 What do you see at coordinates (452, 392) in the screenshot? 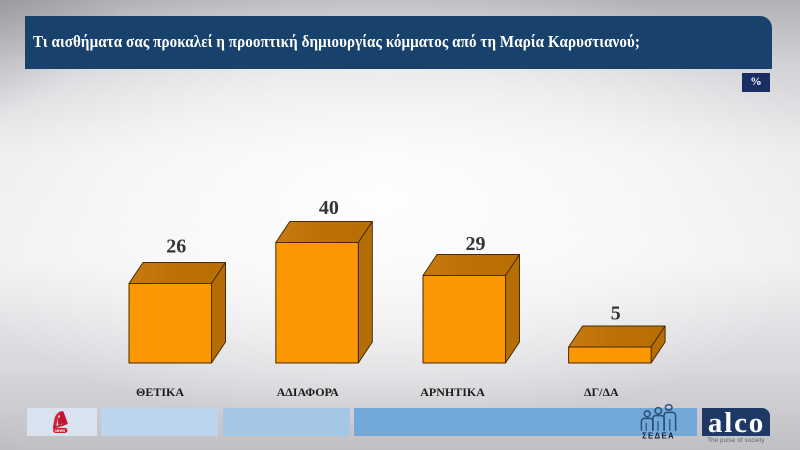
I see `svg-text: ΑΡΝΗΤΙΚΑ` at bounding box center [452, 392].